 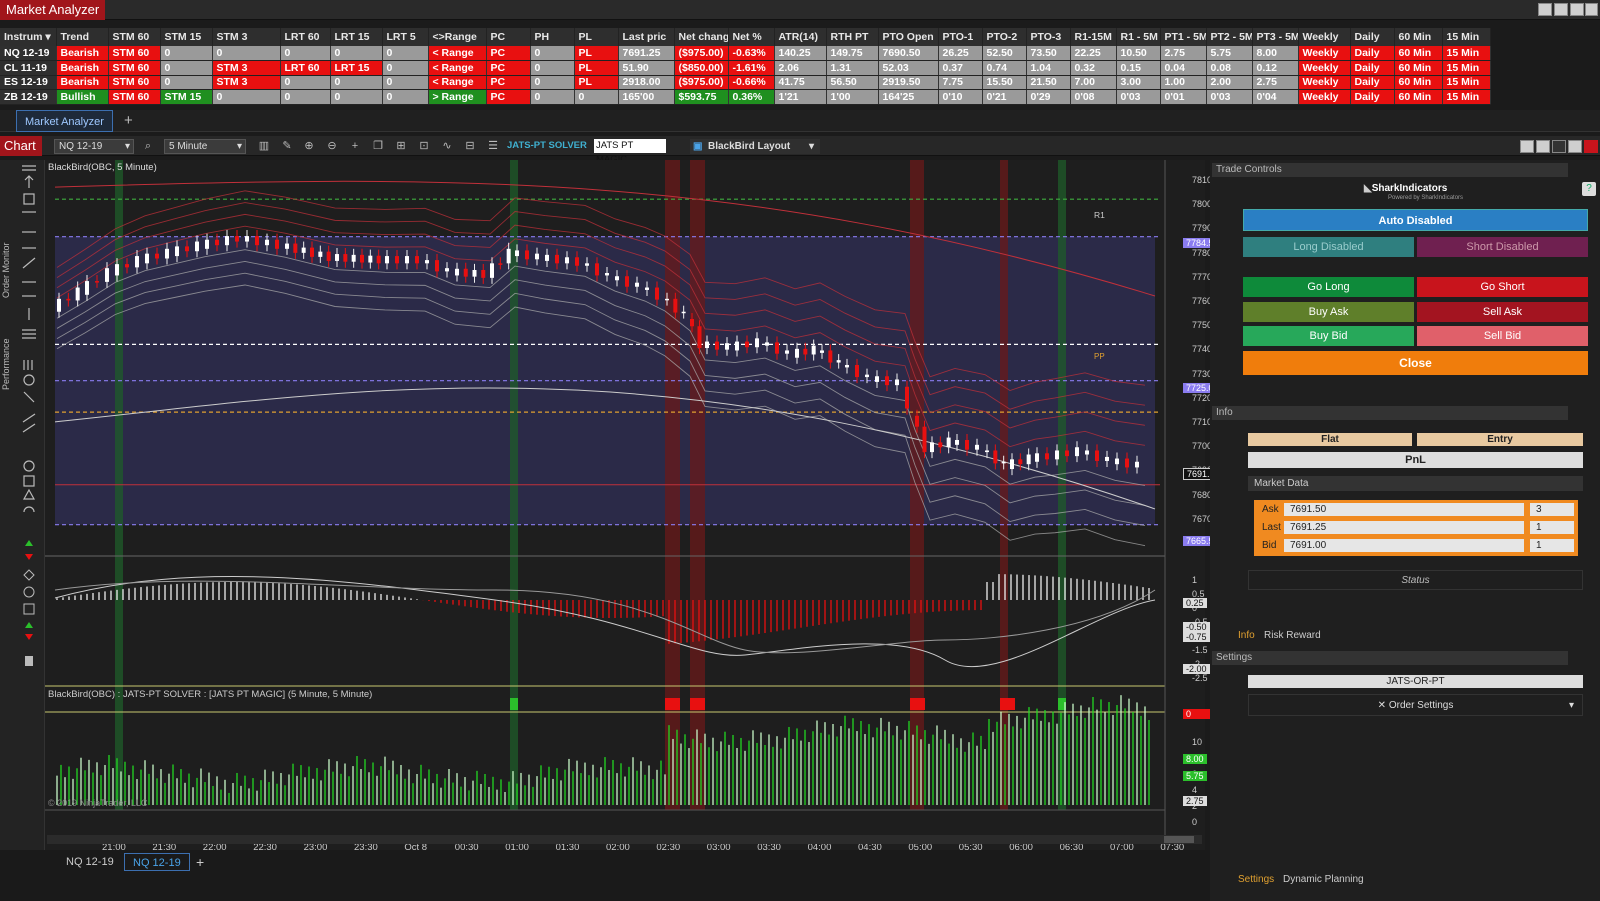 What do you see at coordinates (1004, 37) in the screenshot?
I see `column-header: PTO-2` at bounding box center [1004, 37].